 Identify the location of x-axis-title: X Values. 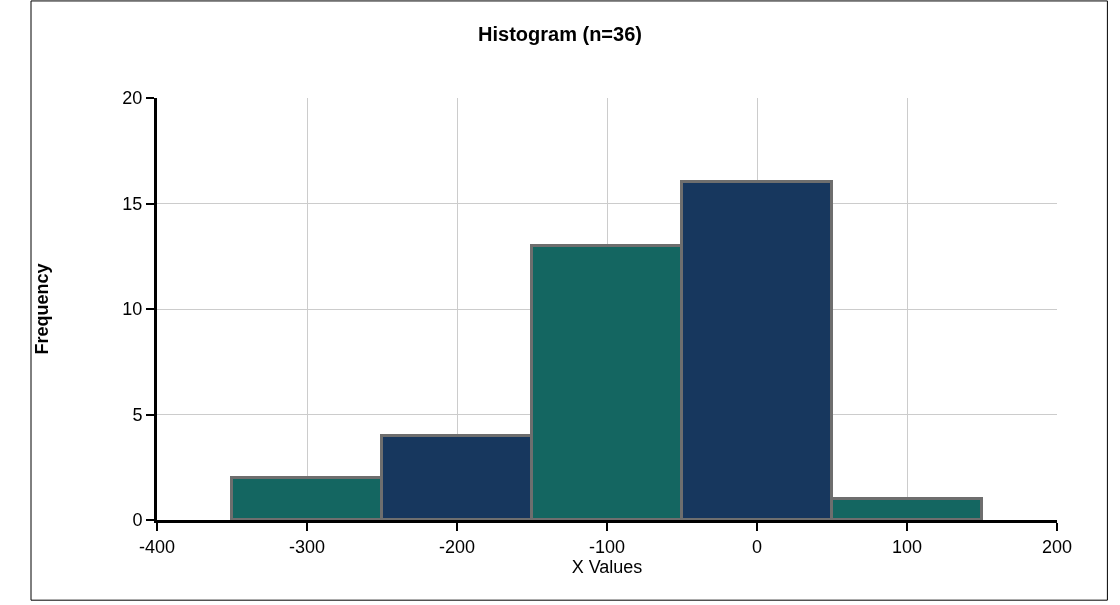
(607, 566).